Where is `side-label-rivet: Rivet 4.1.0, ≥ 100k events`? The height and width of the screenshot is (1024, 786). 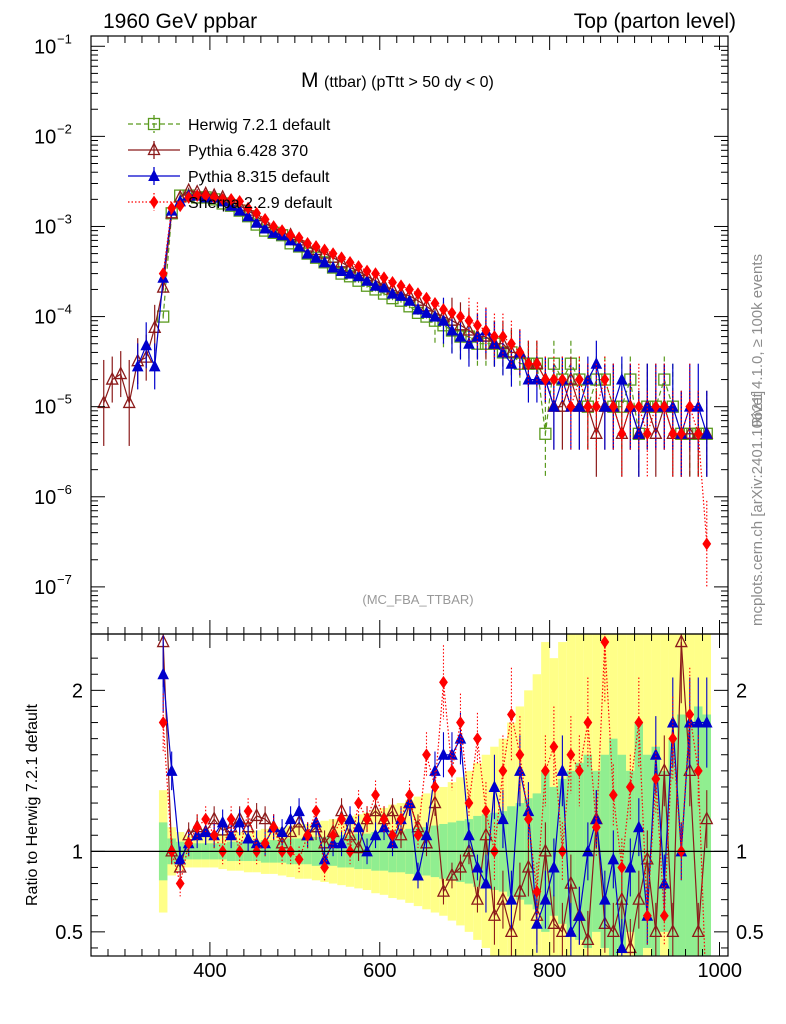
side-label-rivet: Rivet 4.1.0, ≥ 100k events is located at coordinates (757, 340).